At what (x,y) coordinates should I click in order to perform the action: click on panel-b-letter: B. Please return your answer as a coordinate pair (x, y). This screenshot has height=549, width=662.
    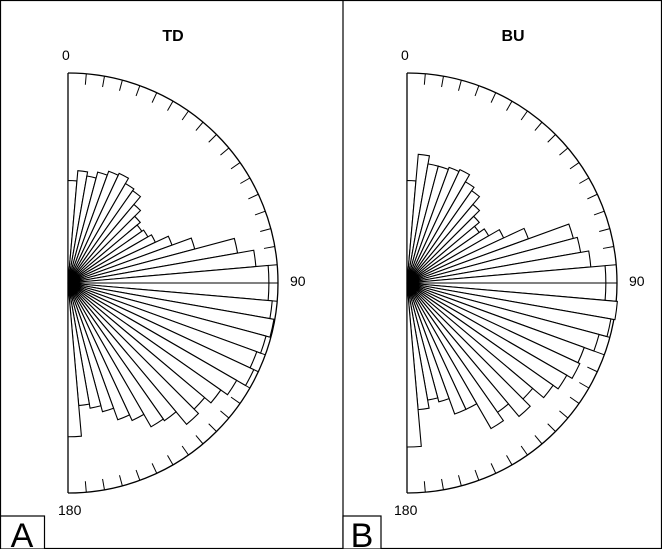
    Looking at the image, I should click on (362, 533).